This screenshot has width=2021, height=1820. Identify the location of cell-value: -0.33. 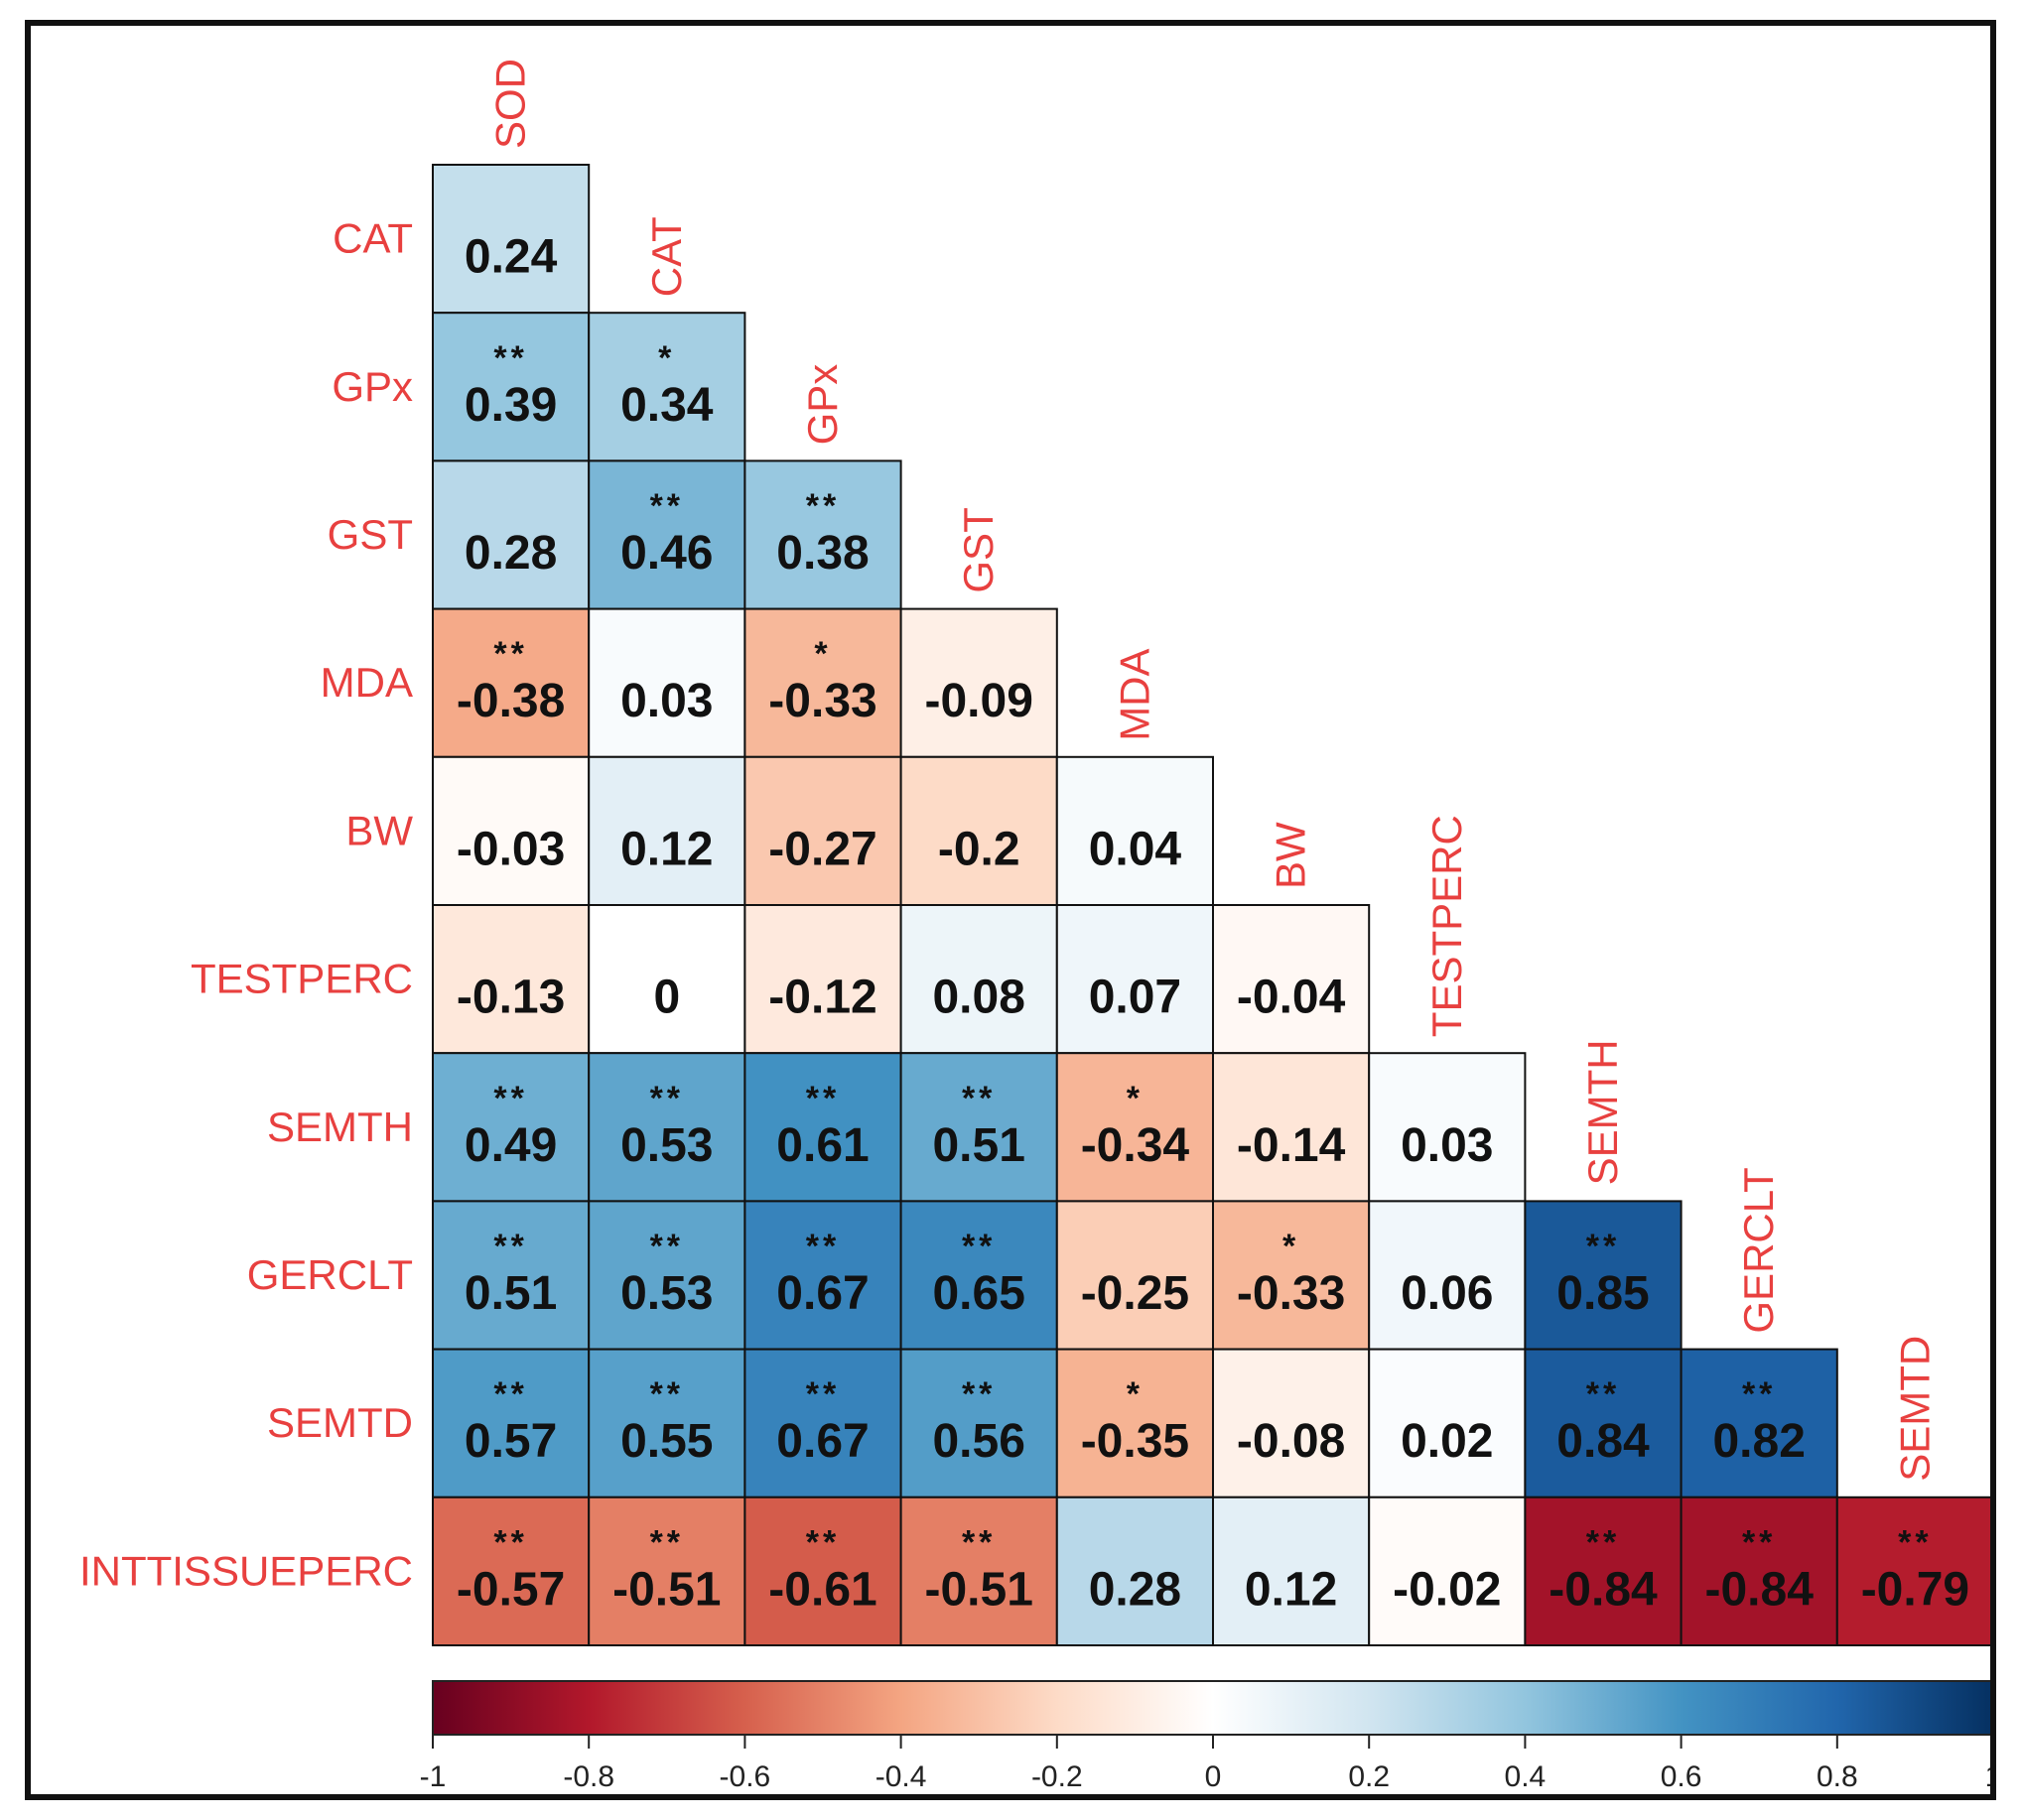
(1291, 1293).